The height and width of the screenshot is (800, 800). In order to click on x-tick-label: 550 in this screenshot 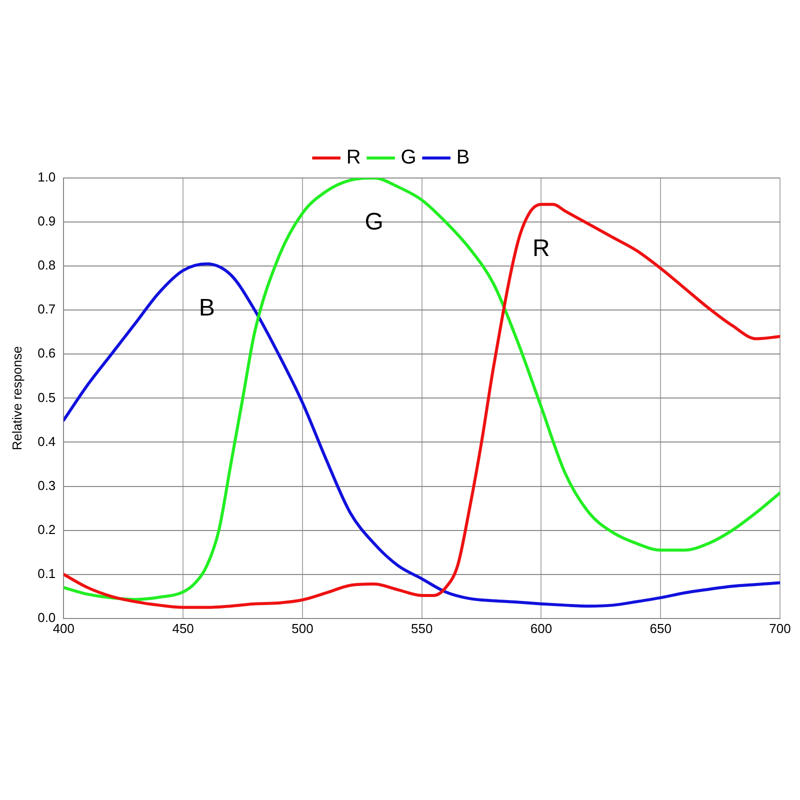, I will do `click(421, 628)`.